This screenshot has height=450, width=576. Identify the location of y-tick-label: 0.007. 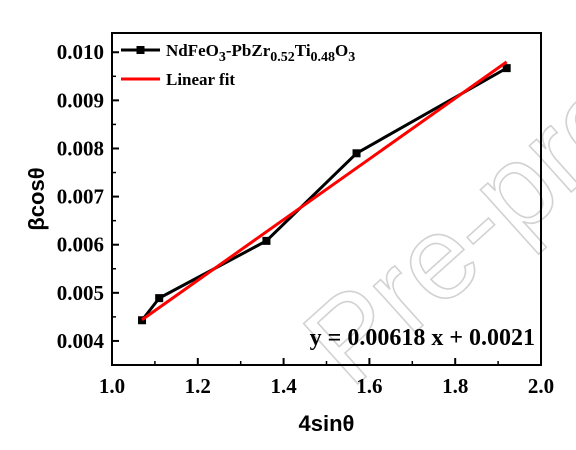
(80, 197).